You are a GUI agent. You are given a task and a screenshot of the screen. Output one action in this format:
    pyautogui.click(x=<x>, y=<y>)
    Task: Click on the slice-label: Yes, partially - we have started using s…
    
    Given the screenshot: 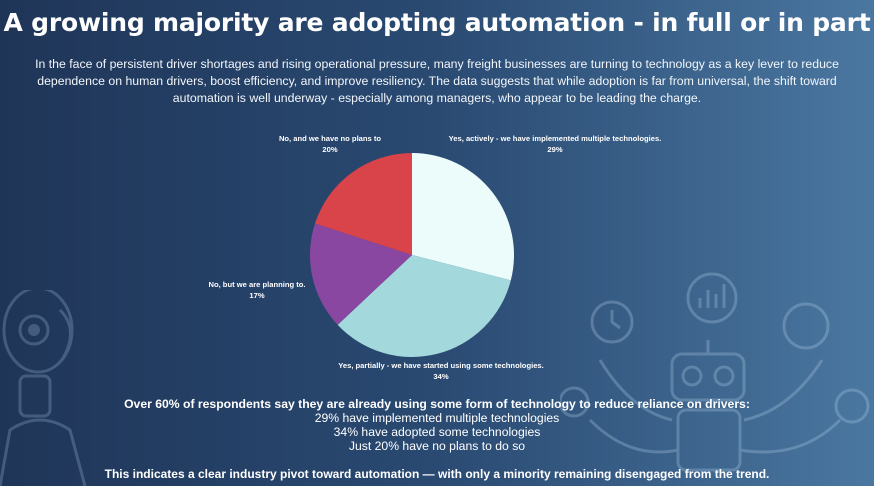 What is the action you would take?
    pyautogui.click(x=441, y=365)
    